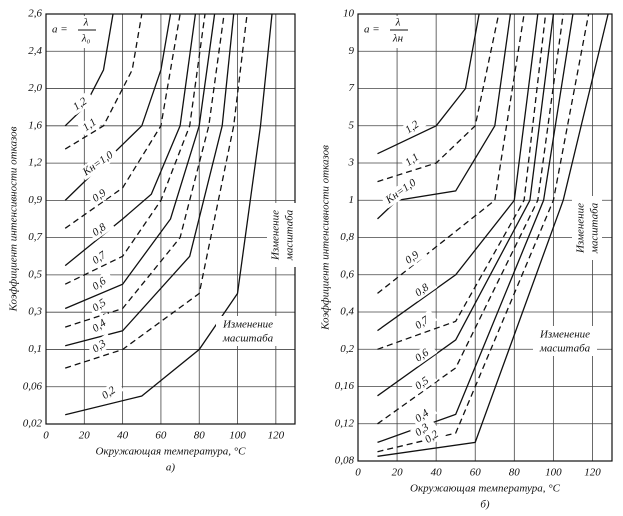  What do you see at coordinates (171, 468) in the screenshot?
I see `caption: а)` at bounding box center [171, 468].